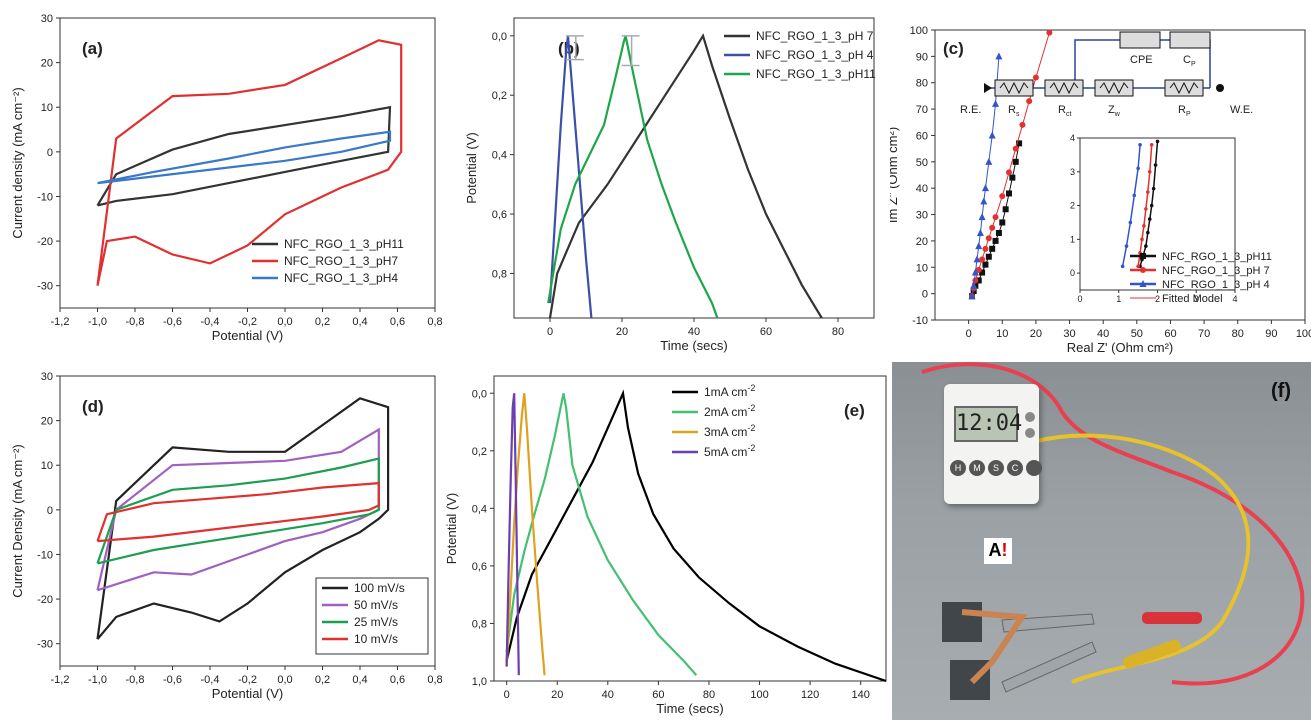 This screenshot has height=720, width=1311. What do you see at coordinates (996, 468) in the screenshot?
I see `timer-button-s: S` at bounding box center [996, 468].